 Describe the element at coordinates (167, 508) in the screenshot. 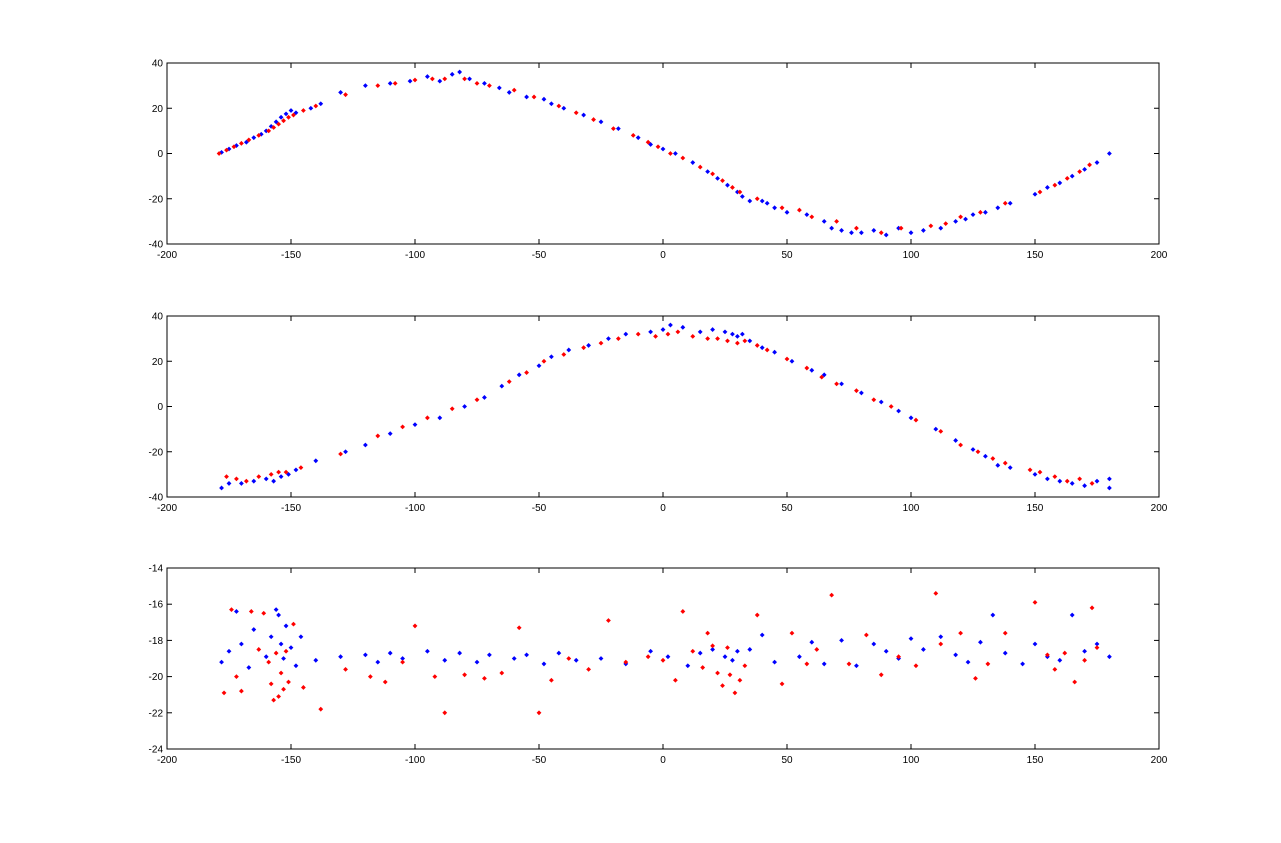

I see `x-tick-label: -200` at that location.